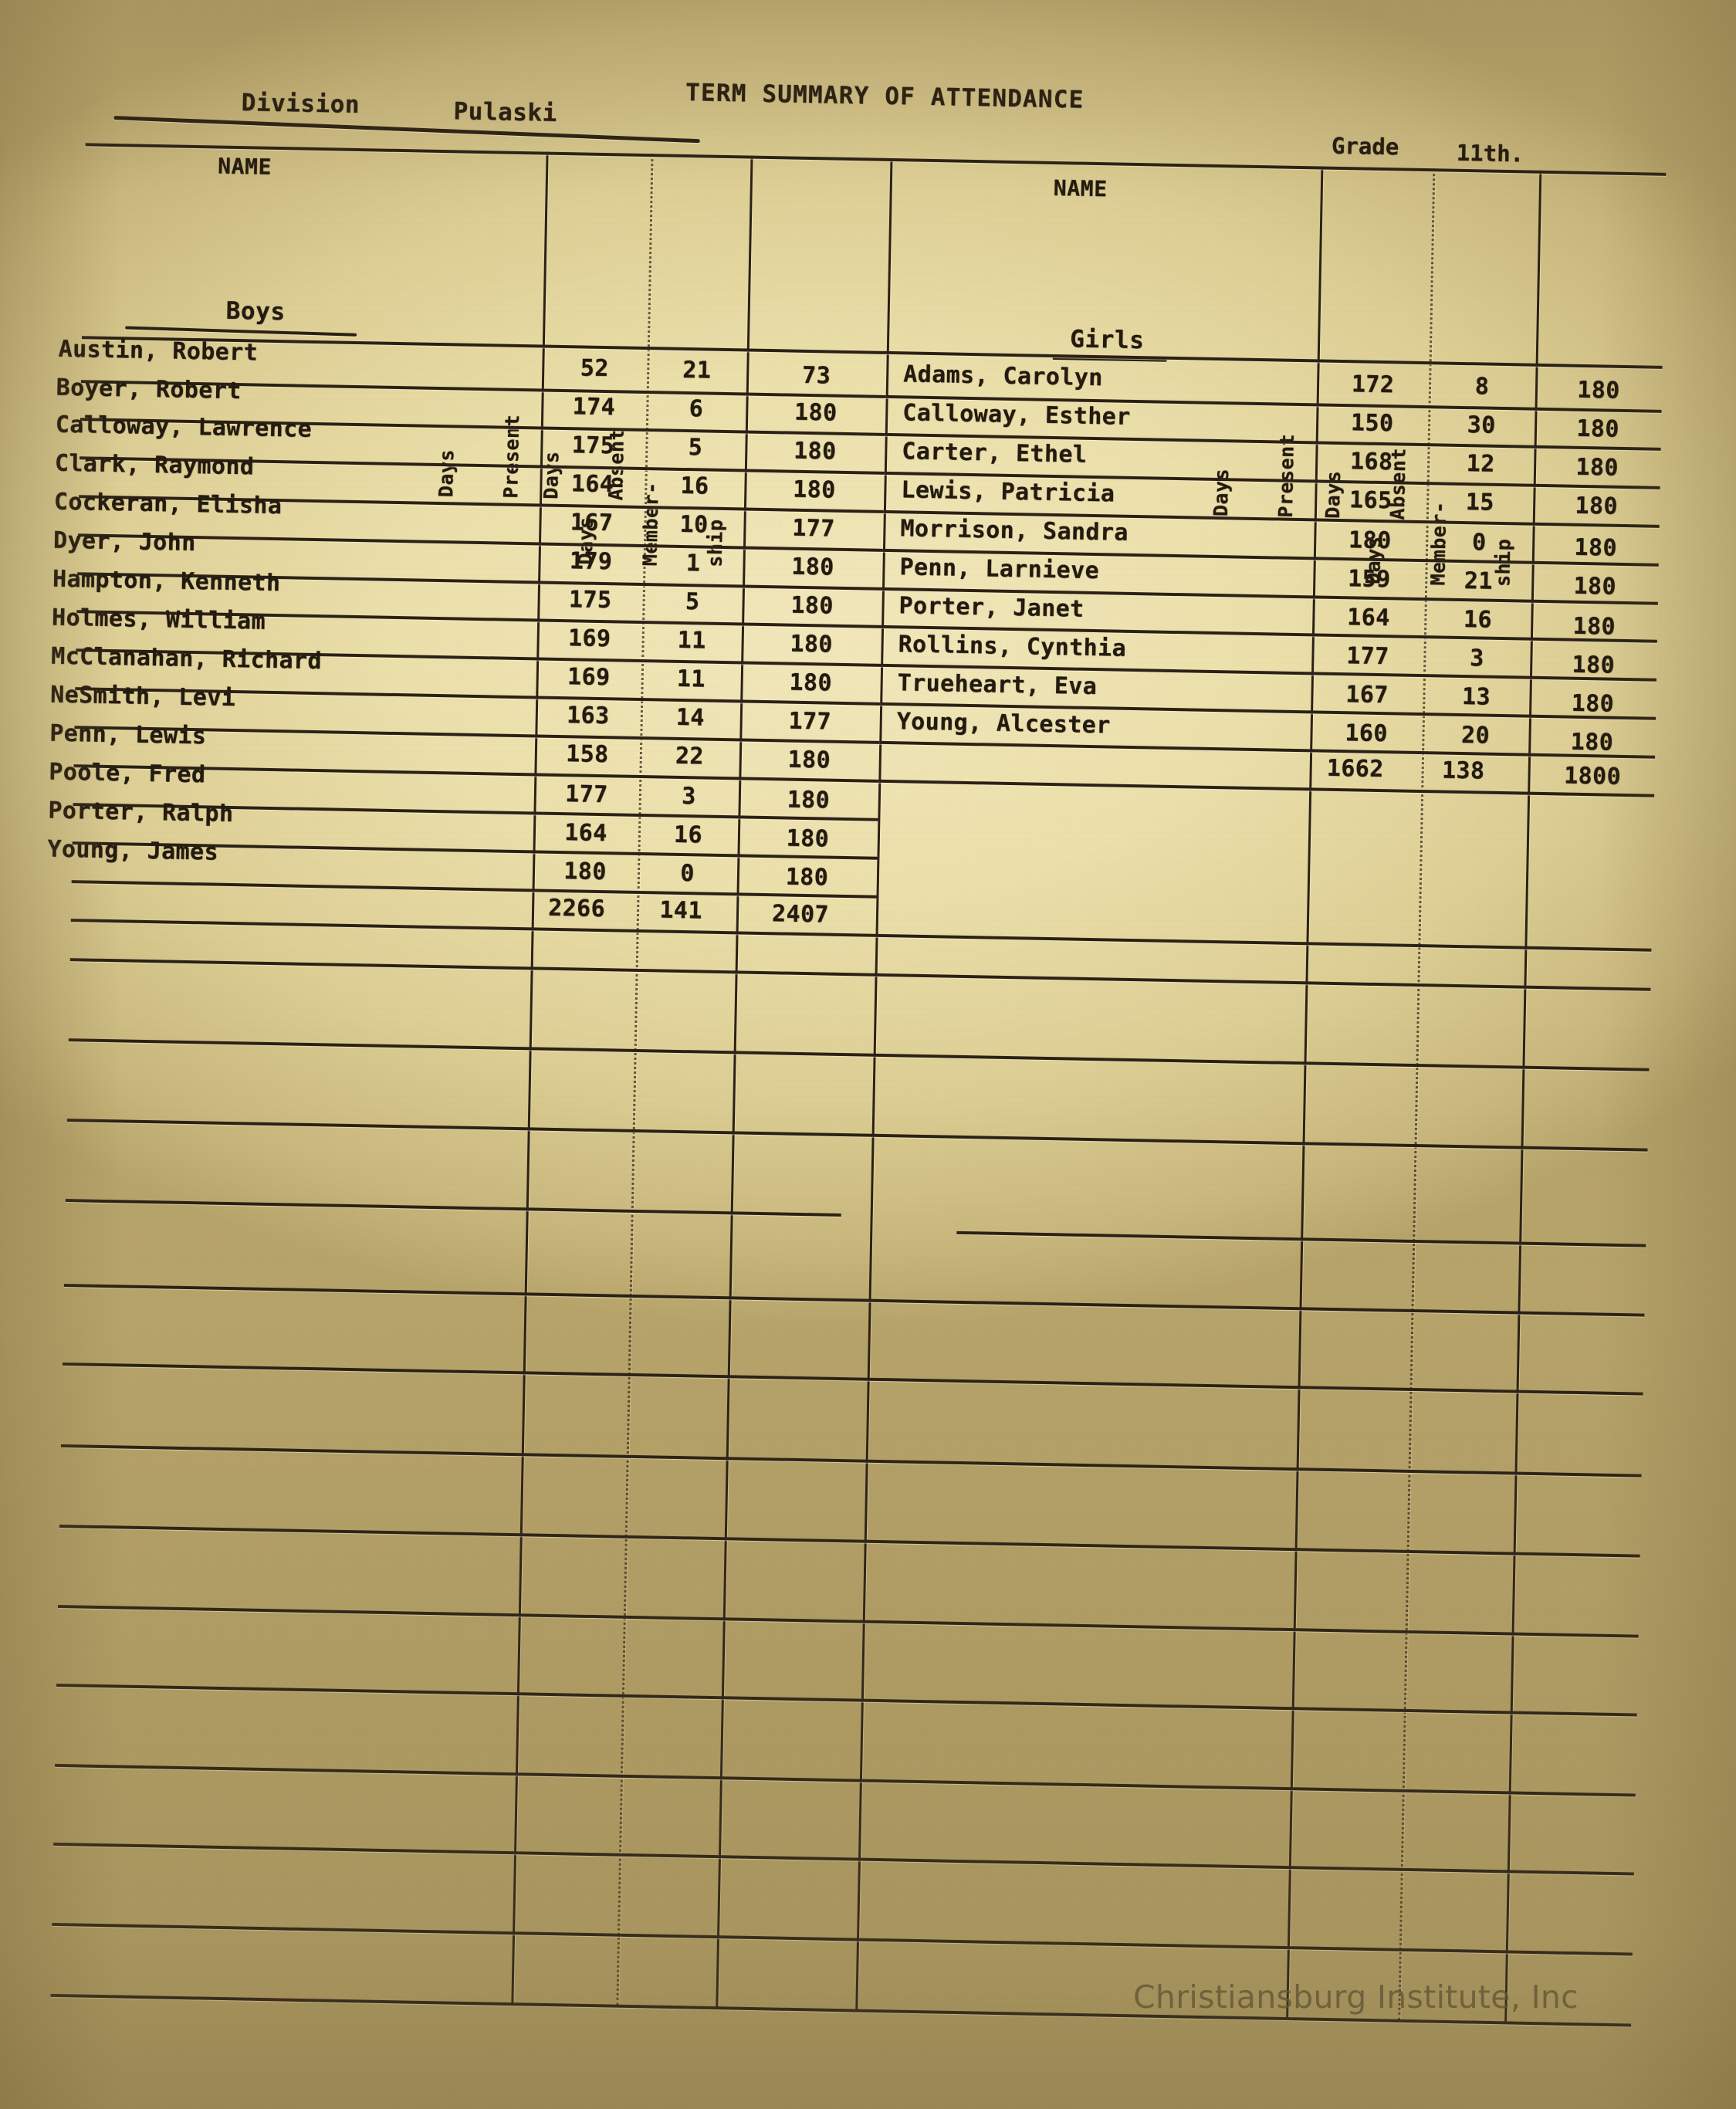 The width and height of the screenshot is (1736, 2109). What do you see at coordinates (1014, 531) in the screenshot?
I see `table-row-girls-4-name: Morrison, Sandra` at bounding box center [1014, 531].